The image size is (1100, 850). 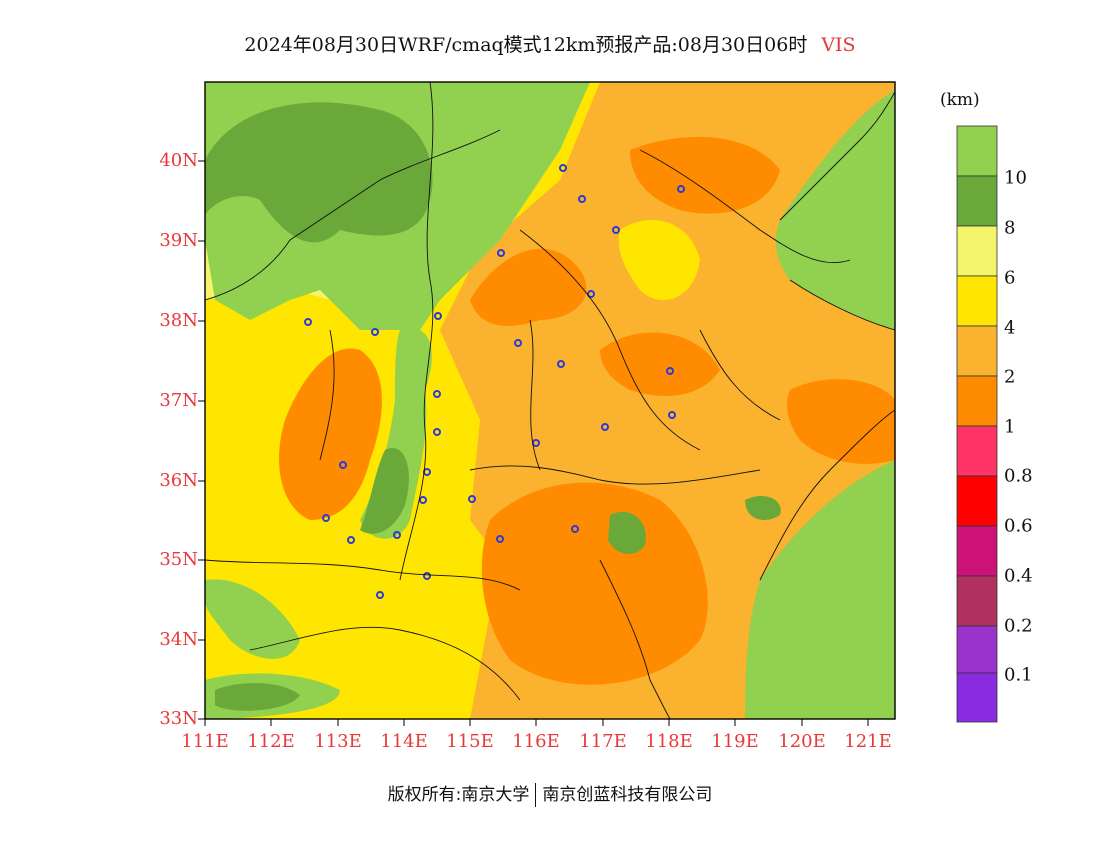 I want to click on central-orange-zone, so click(x=660, y=364).